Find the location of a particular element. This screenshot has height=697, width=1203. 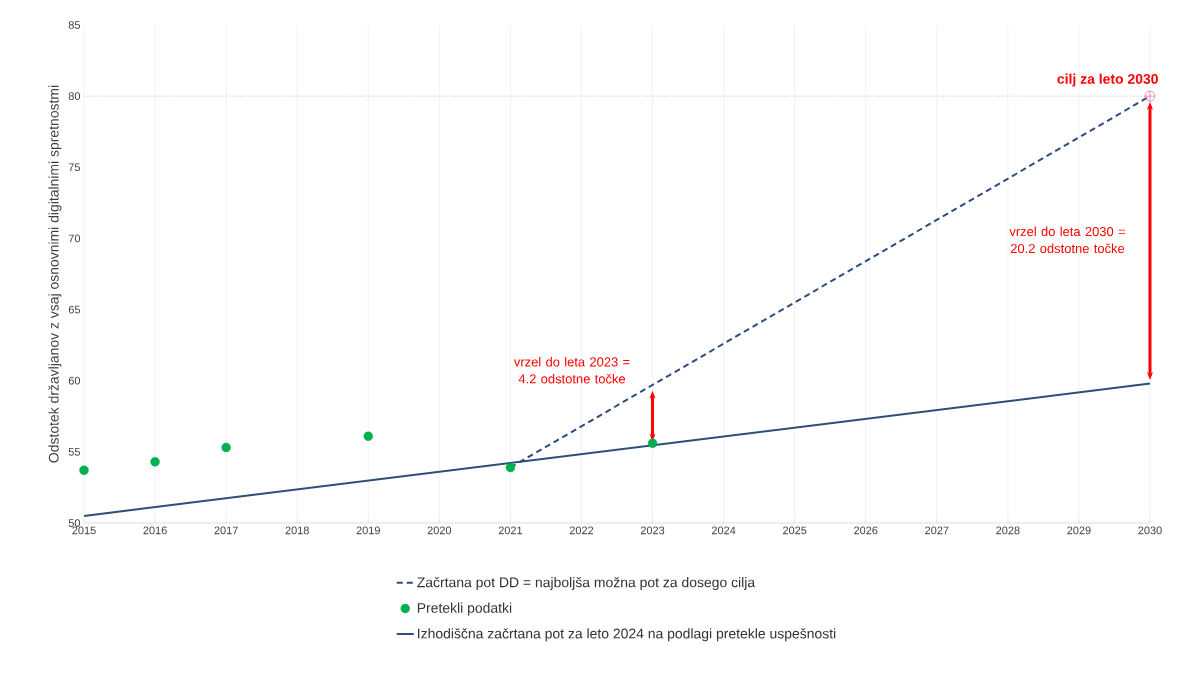

y-axis-title: Odstotek državljanov z vsaj osnovnimi digitalnimi spretnostmi is located at coordinates (55, 274).